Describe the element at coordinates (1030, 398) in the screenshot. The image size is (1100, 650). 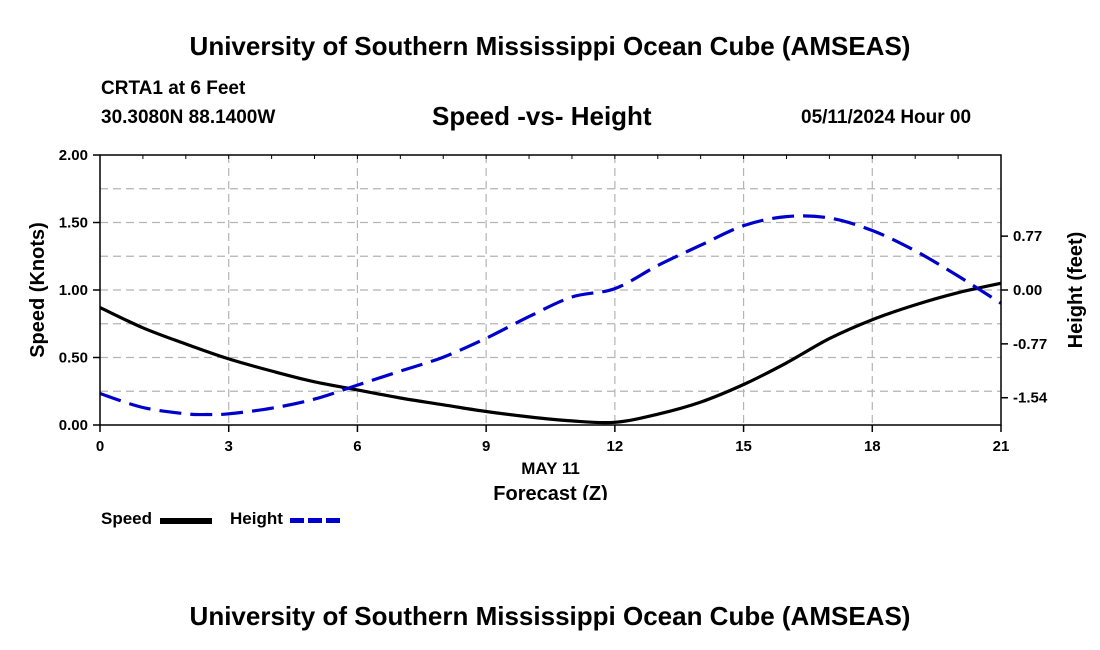
I see `y2-tick-label: -1.54` at that location.